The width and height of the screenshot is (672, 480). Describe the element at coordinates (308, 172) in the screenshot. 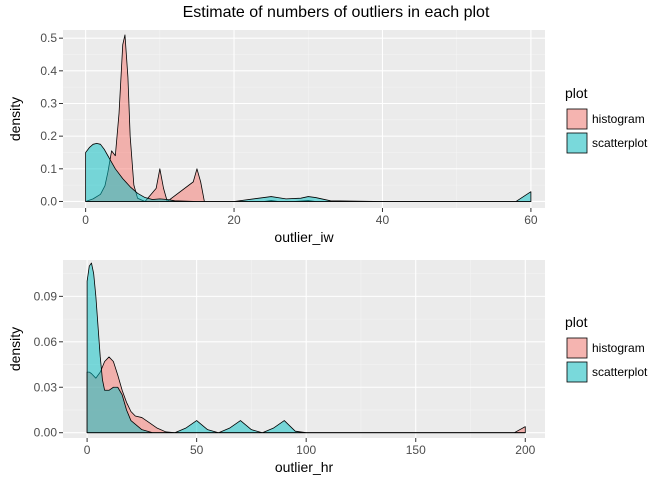

I see `density-area-scatterplot` at that location.